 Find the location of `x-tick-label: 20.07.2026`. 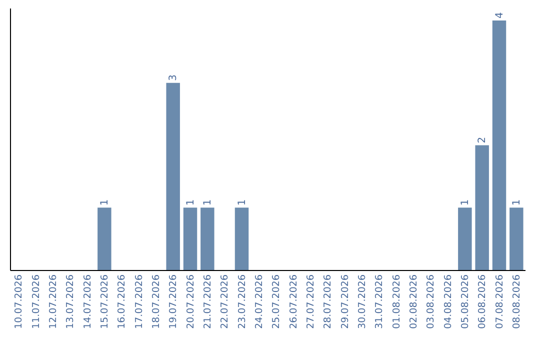

x-tick-label: 20.07.2026 is located at coordinates (190, 301).